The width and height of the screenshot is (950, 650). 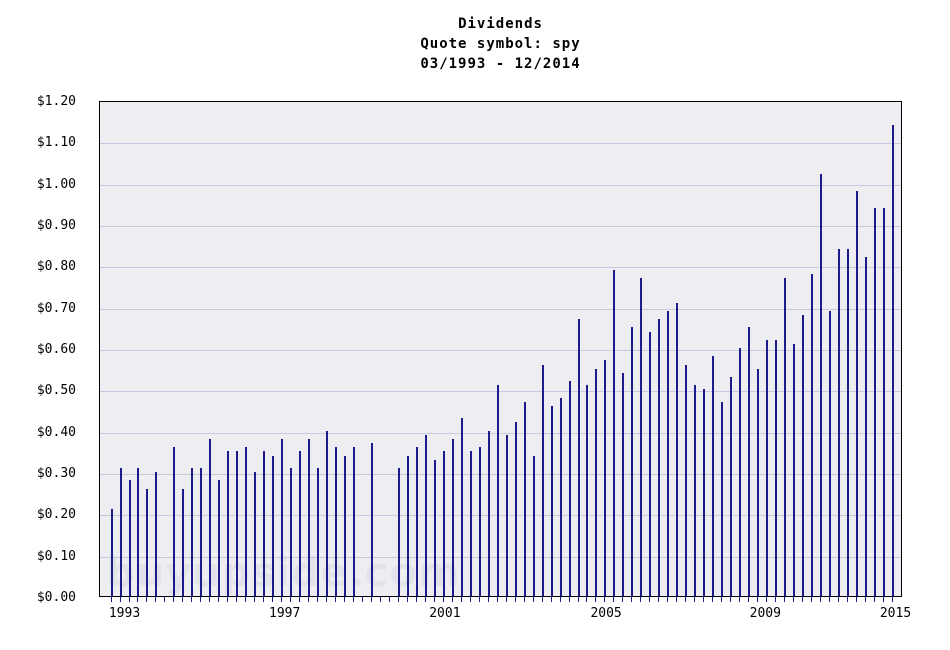 I want to click on y-axis-tick-label: $0.10, so click(x=56, y=556).